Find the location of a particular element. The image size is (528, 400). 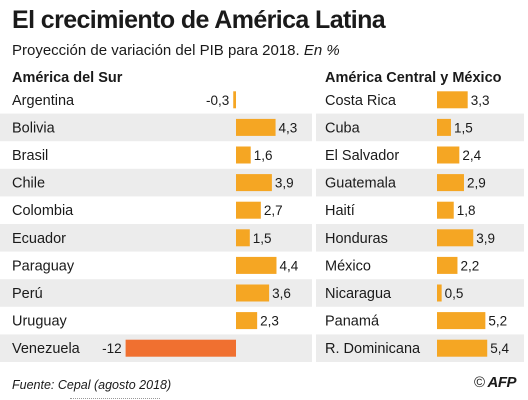

category-label-uruguay: Uruguay is located at coordinates (40, 322).